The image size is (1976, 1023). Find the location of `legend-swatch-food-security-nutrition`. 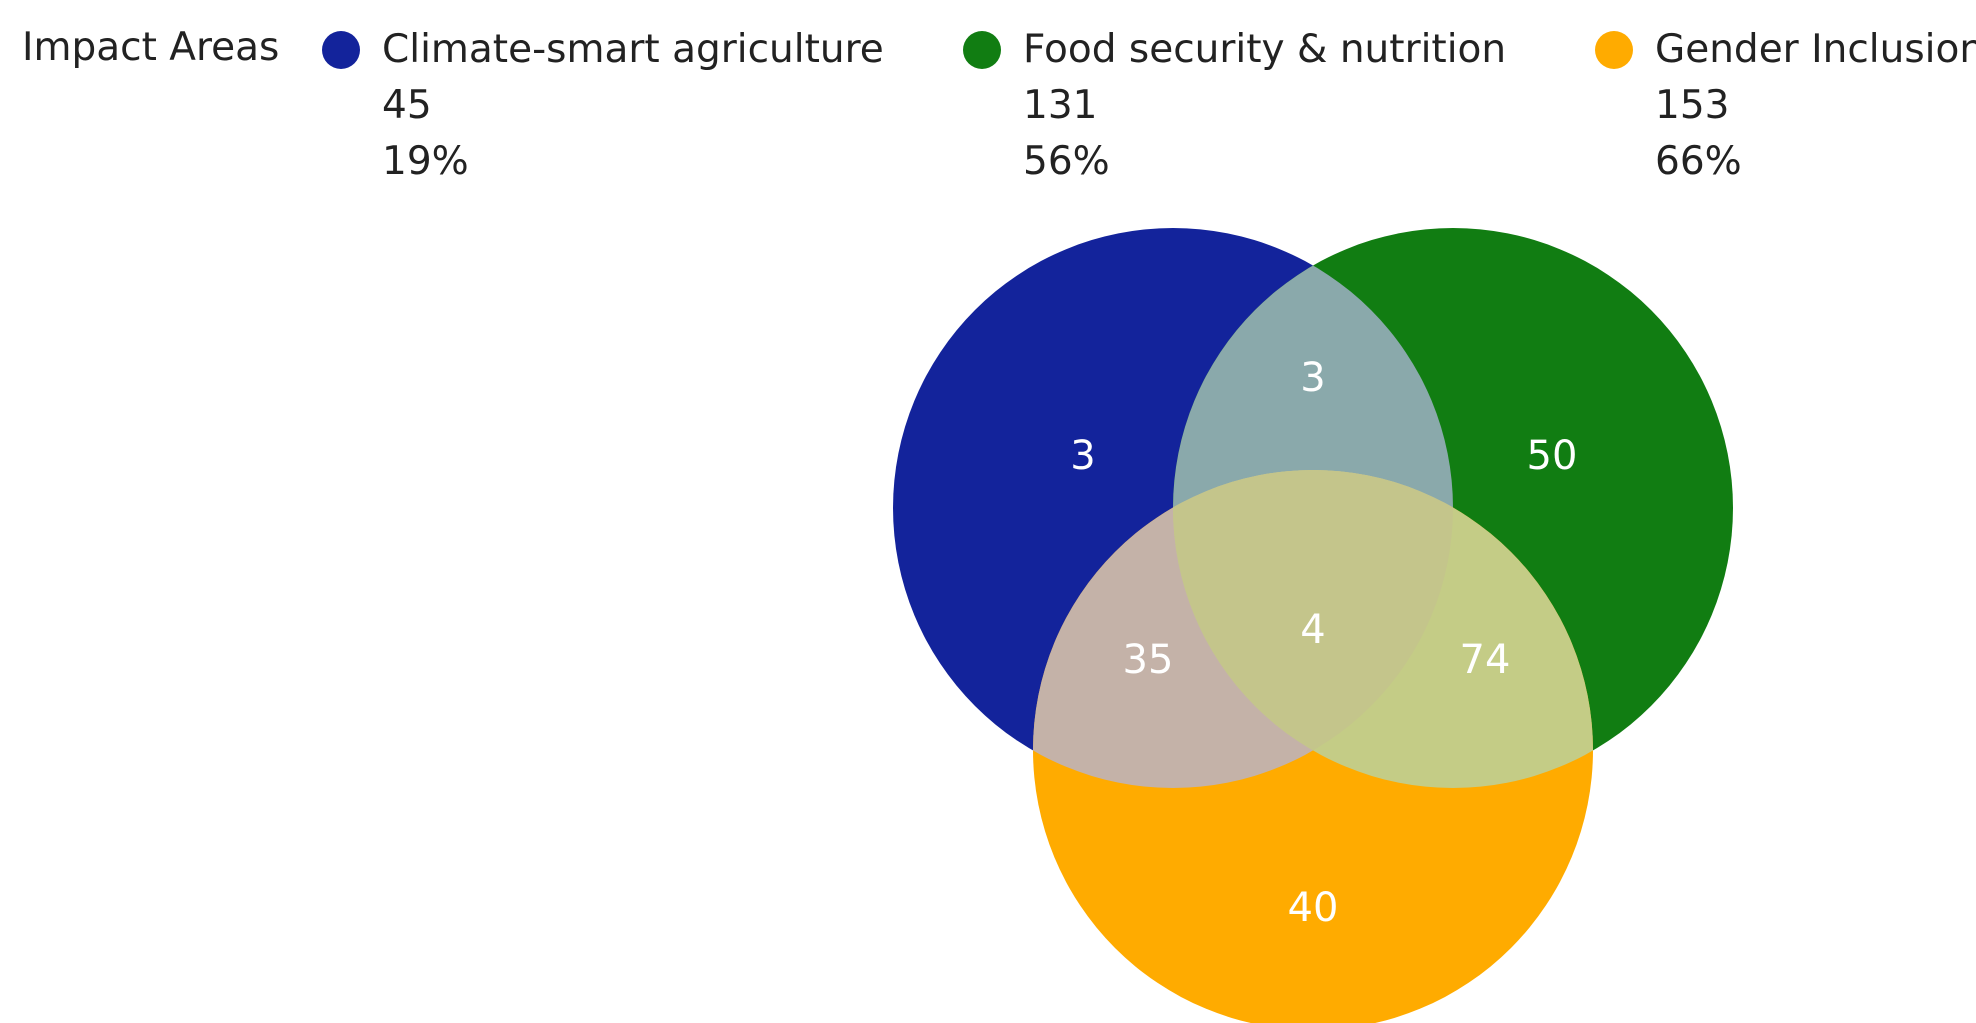

legend-swatch-food-security-nutrition is located at coordinates (982, 50).